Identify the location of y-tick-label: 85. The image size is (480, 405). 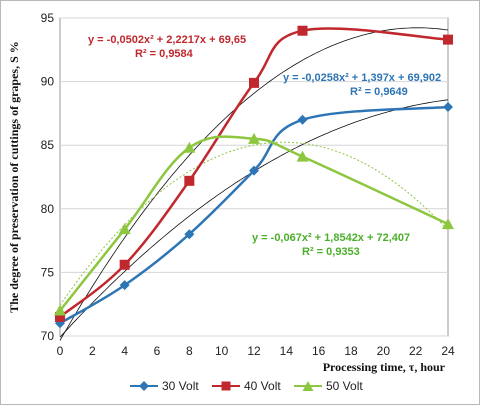
(48, 145).